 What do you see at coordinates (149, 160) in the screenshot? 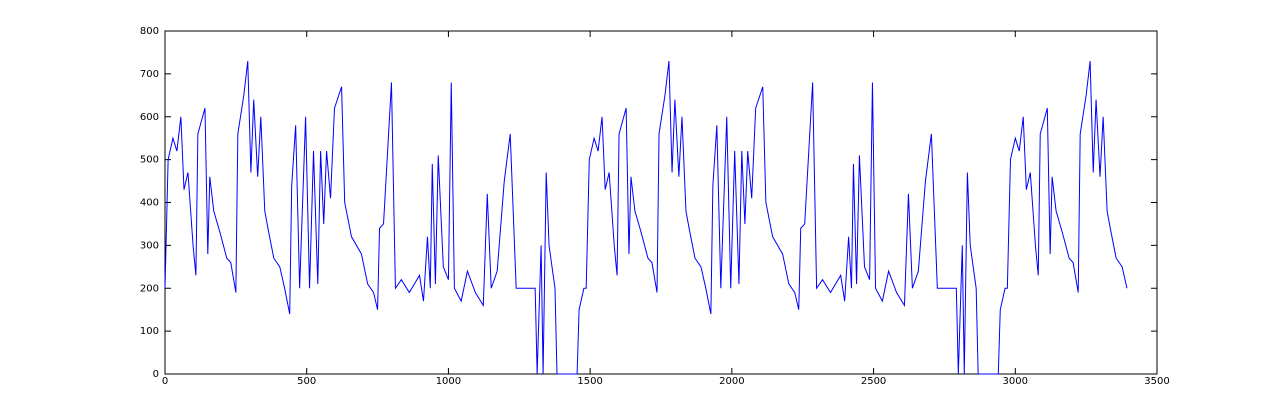
I see `y-tick-label: 500` at bounding box center [149, 160].